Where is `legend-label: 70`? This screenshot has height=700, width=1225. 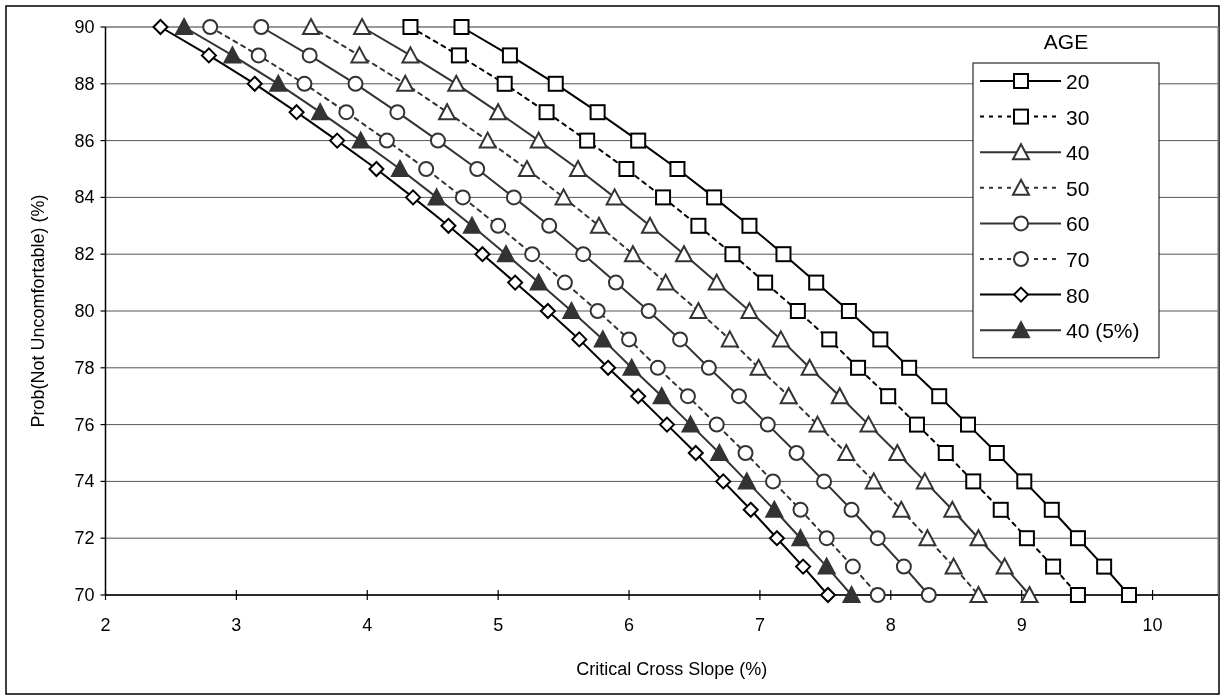
legend-label: 70 is located at coordinates (1078, 259).